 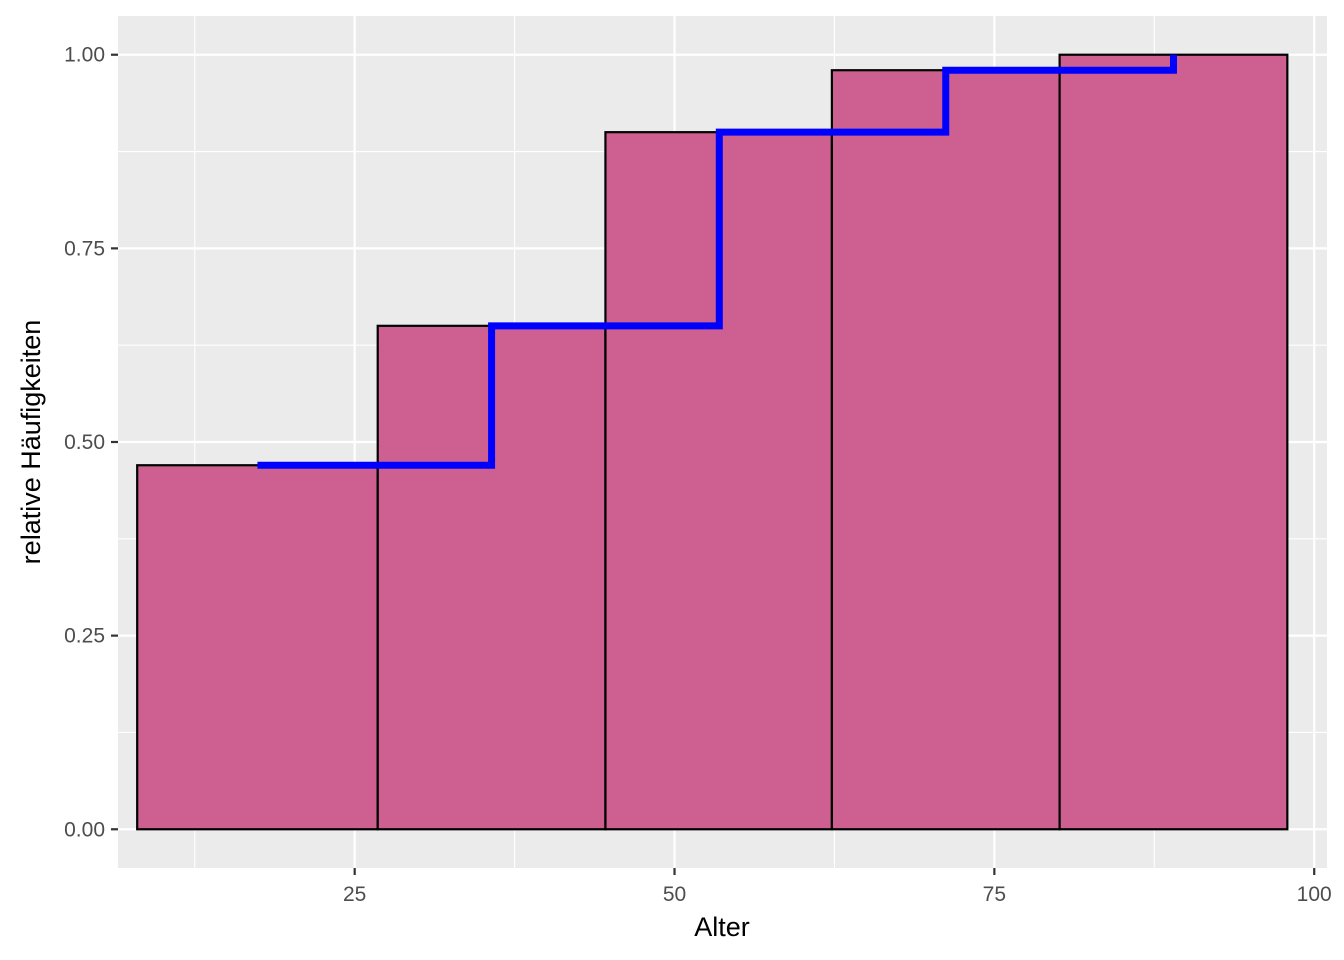 I want to click on x-tick-label: 100, so click(x=1314, y=894).